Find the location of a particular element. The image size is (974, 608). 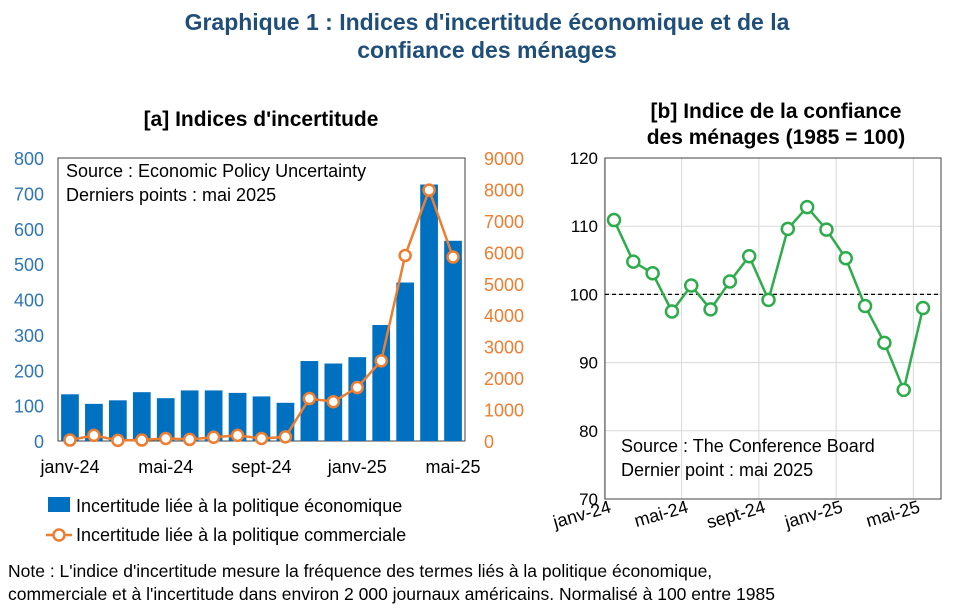

chart-a-source: Source : Economic Policy Uncertainty is located at coordinates (216, 171).